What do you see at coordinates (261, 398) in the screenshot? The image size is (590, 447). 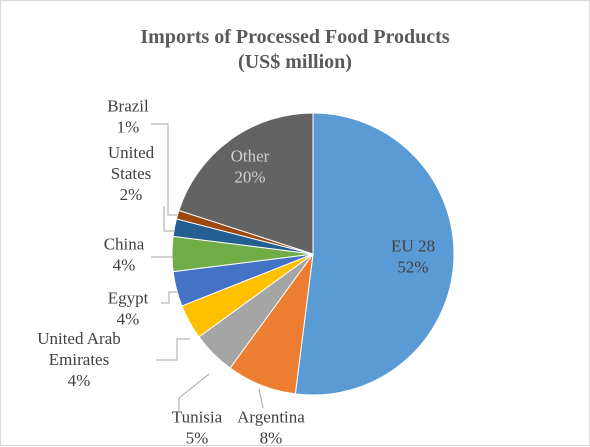 I see `leader-line-argentina` at bounding box center [261, 398].